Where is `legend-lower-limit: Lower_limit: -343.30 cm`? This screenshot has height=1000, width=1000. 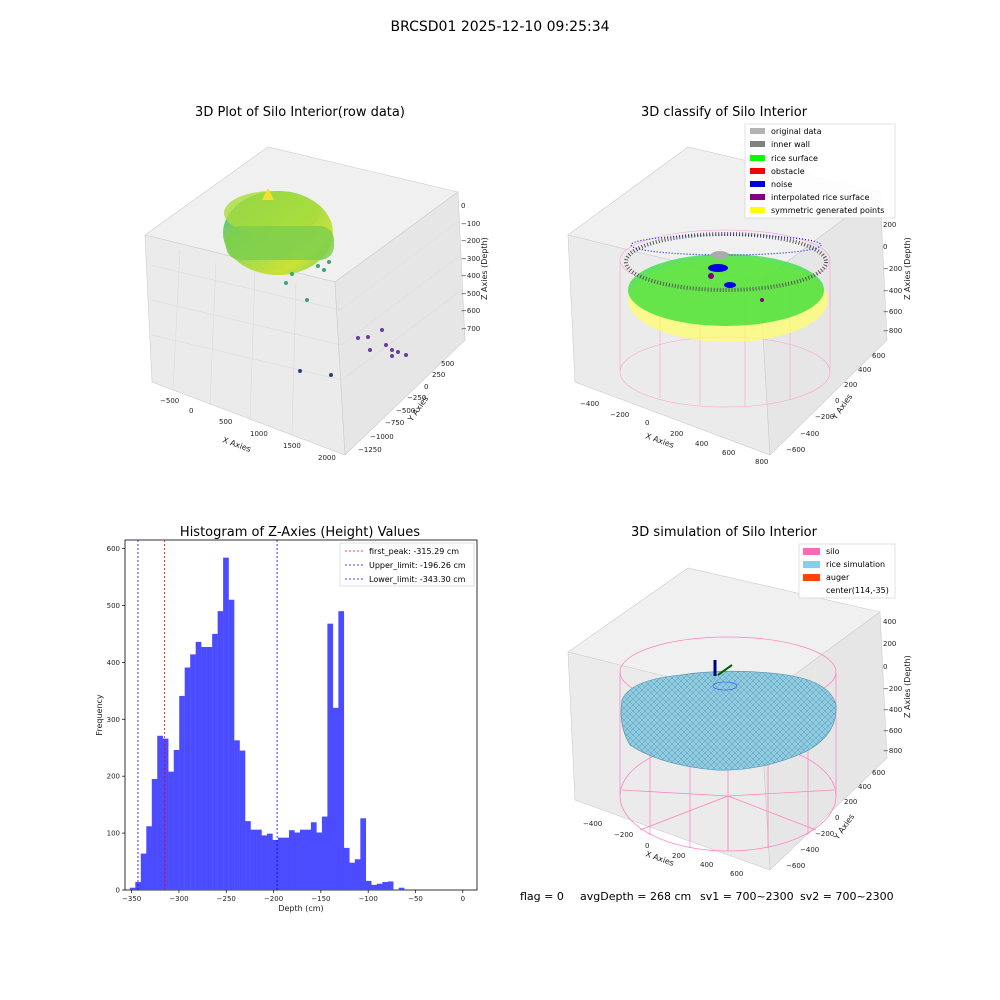
legend-lower-limit: Lower_limit: -343.30 cm is located at coordinates (417, 579).